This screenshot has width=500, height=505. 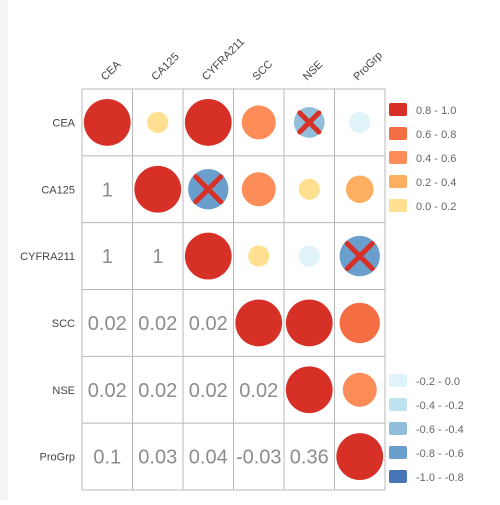 I want to click on row-axis-label: CEA, so click(x=63, y=123).